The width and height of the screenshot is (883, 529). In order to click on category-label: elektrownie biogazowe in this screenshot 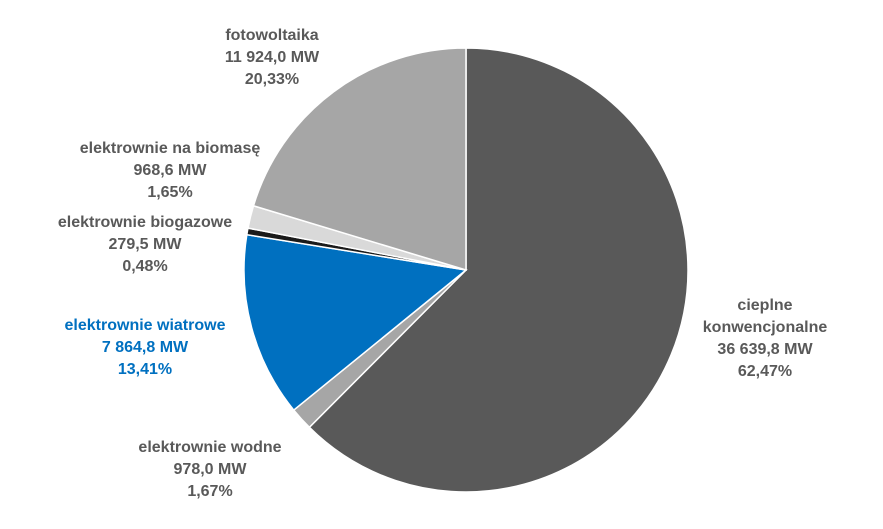, I will do `click(145, 222)`.